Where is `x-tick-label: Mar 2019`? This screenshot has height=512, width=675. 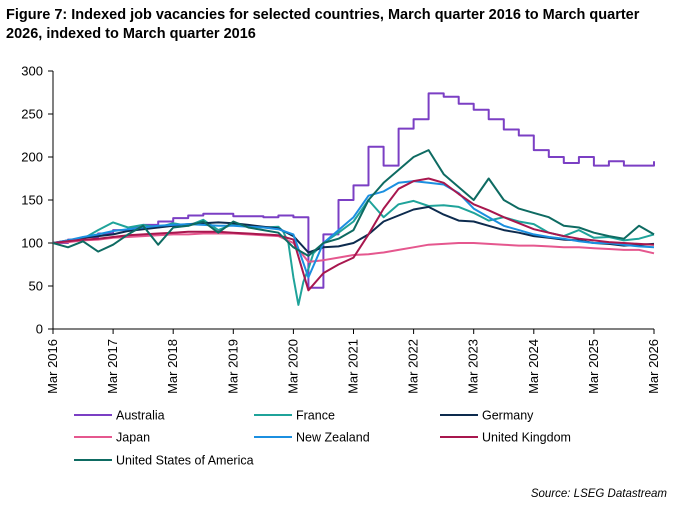
x-tick-label: Mar 2019 is located at coordinates (232, 366).